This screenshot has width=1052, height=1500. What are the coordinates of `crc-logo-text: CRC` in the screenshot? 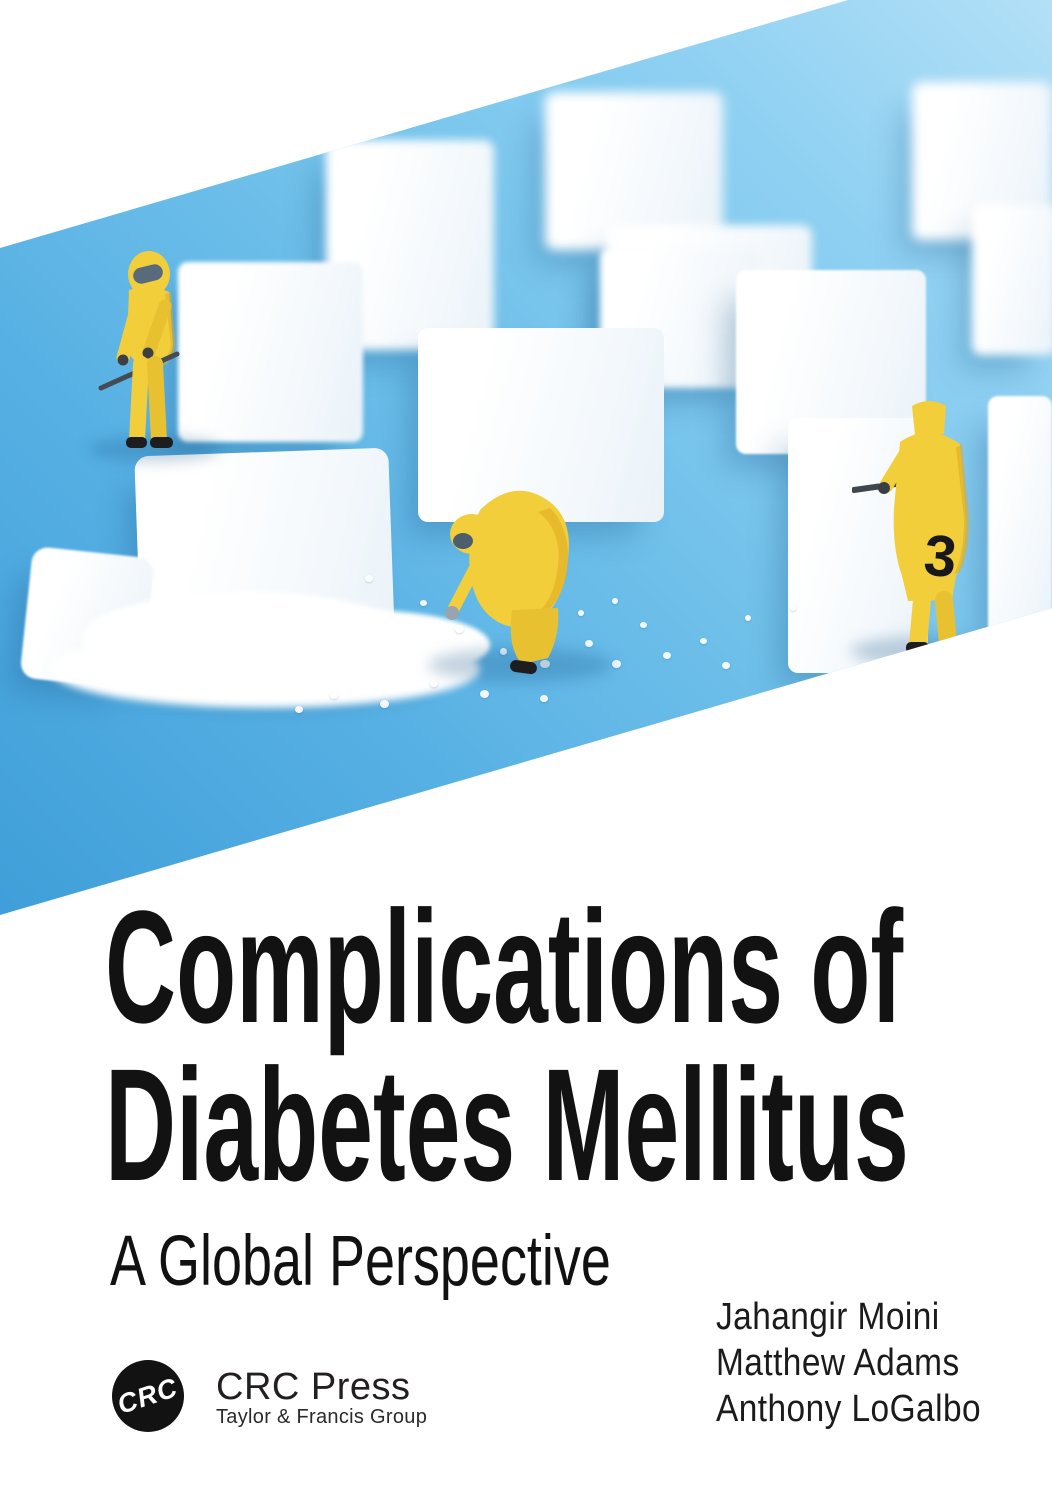 It's located at (147, 1395).